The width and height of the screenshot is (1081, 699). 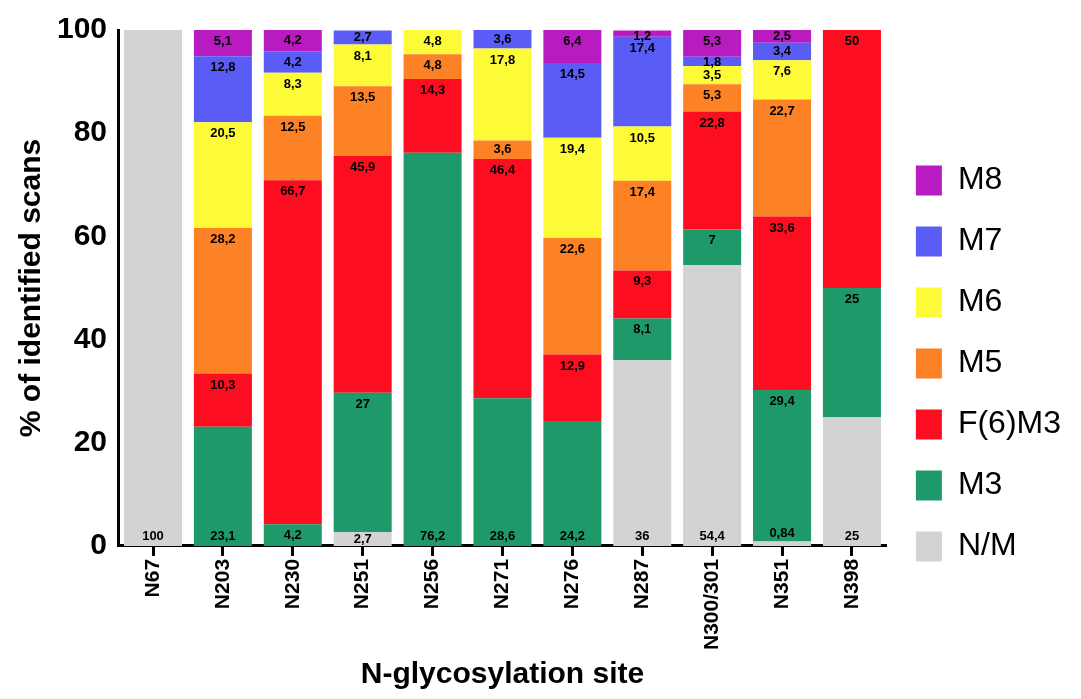 I want to click on x-tick-label: N300/301, so click(x=710, y=604).